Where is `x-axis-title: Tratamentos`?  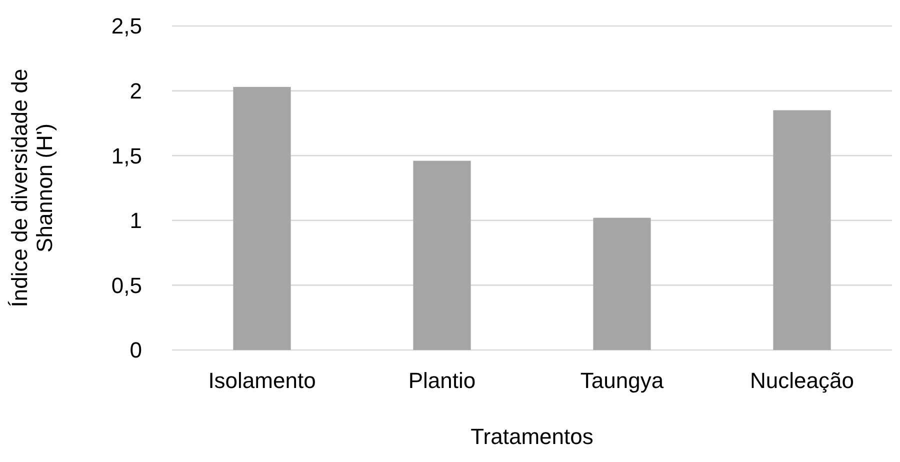 x-axis-title: Tratamentos is located at coordinates (532, 436).